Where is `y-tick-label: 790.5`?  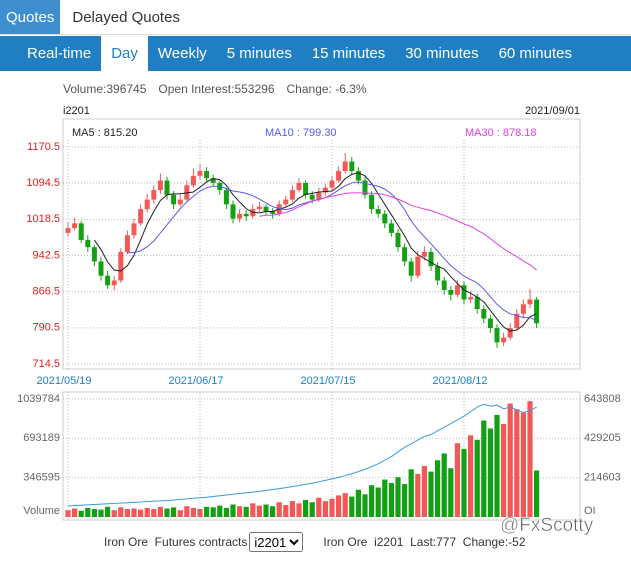 y-tick-label: 790.5 is located at coordinates (46, 328).